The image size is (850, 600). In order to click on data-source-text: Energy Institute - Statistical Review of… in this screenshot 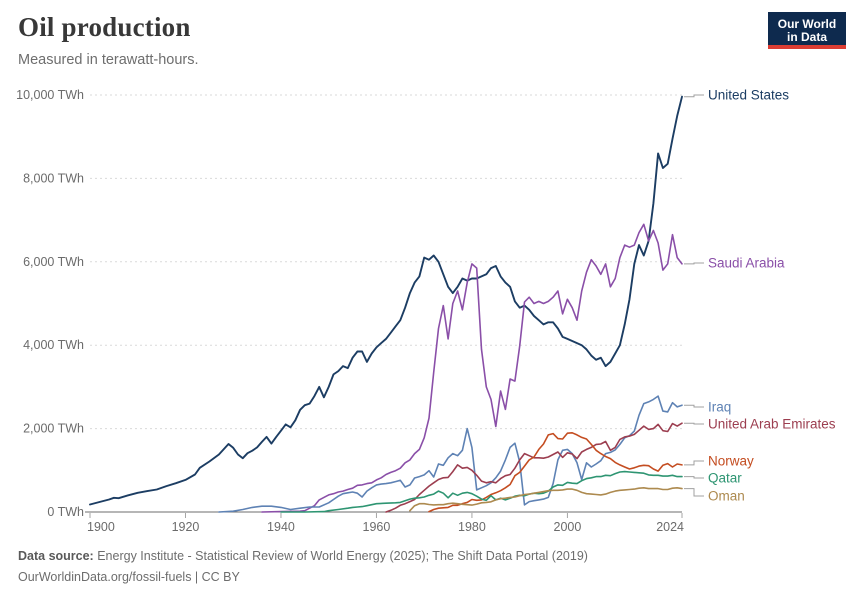, I will do `click(340, 556)`.